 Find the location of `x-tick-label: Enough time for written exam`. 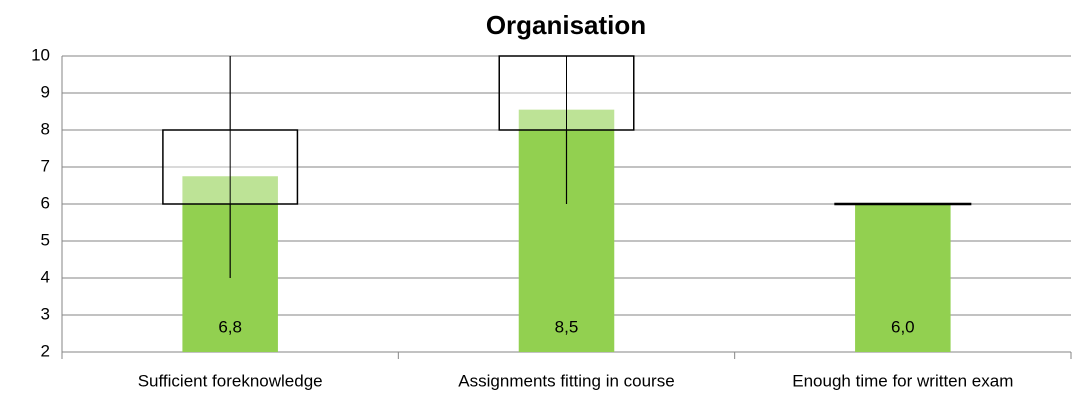

x-tick-label: Enough time for written exam is located at coordinates (902, 380).